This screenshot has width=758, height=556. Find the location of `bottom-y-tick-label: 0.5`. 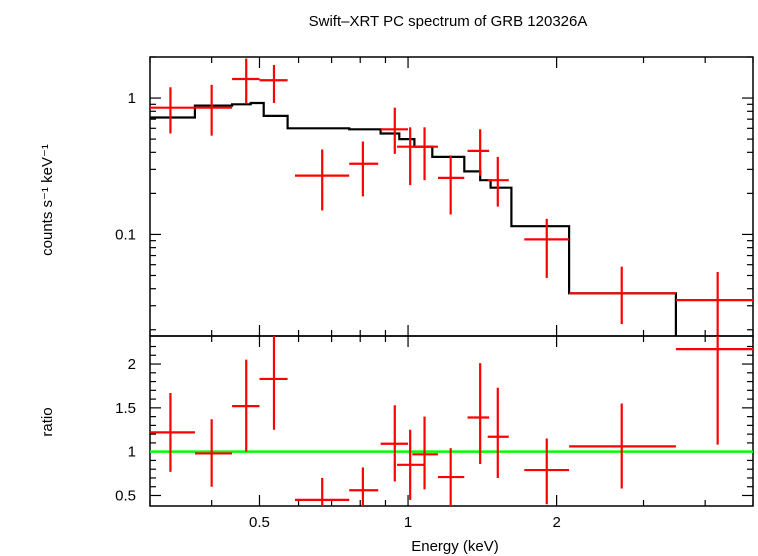

bottom-y-tick-label: 0.5 is located at coordinates (125, 495).